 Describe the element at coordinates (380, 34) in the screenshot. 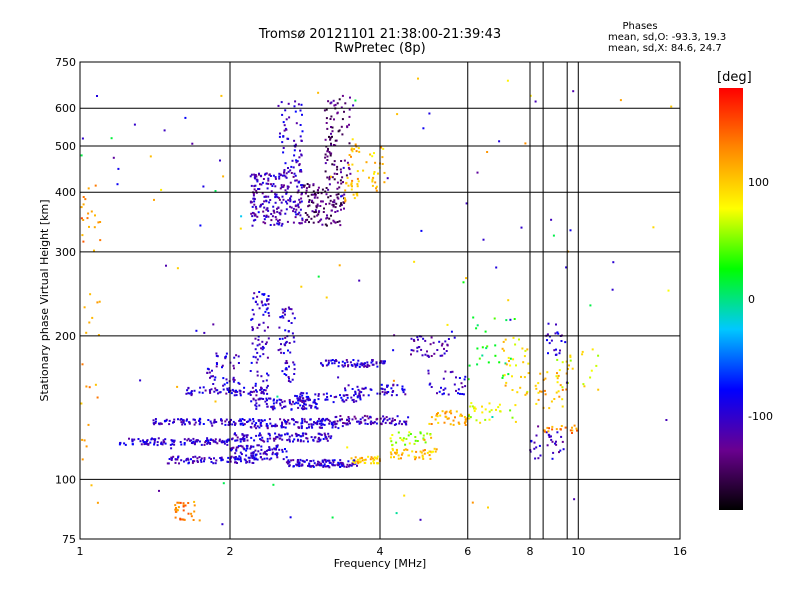

I see `chart-title: Tromsø 20121101 21:38:00-21:39:43` at that location.